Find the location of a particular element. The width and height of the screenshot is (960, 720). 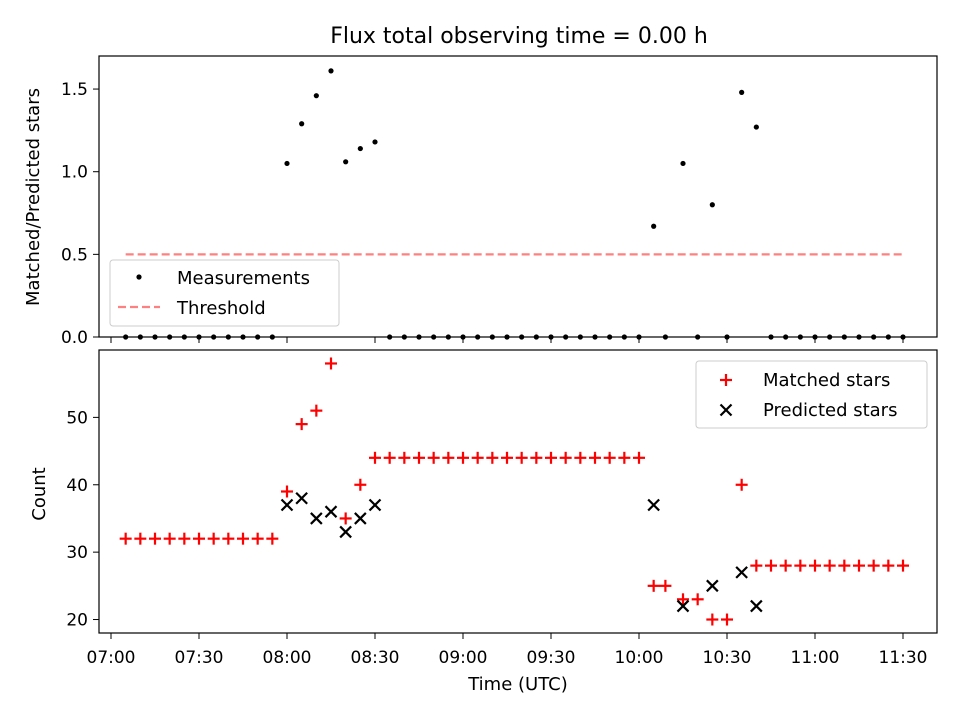

x-tick-label: 09:00 is located at coordinates (463, 658).